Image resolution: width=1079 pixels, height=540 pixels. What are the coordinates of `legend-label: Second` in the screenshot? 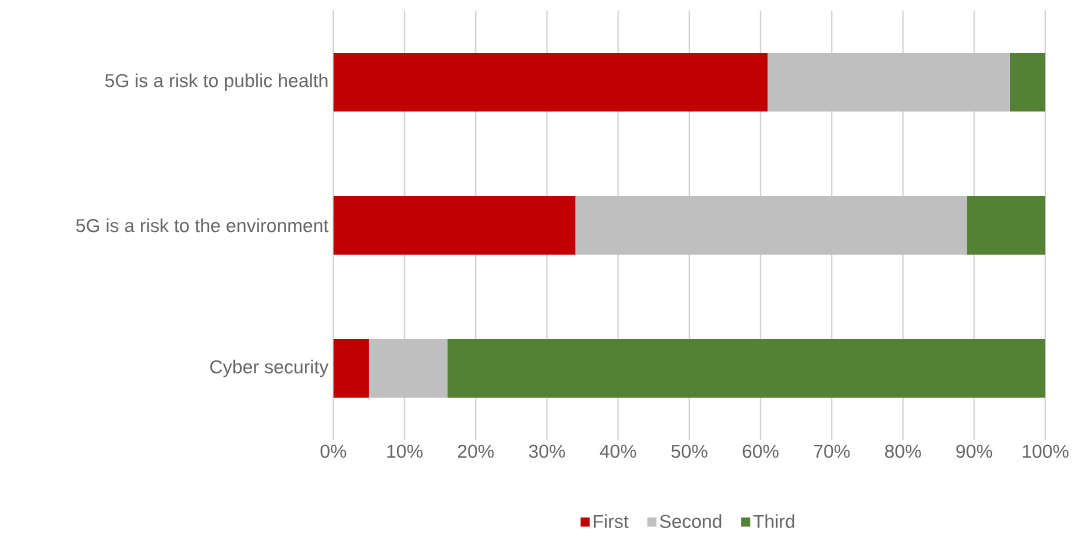 It's located at (690, 521).